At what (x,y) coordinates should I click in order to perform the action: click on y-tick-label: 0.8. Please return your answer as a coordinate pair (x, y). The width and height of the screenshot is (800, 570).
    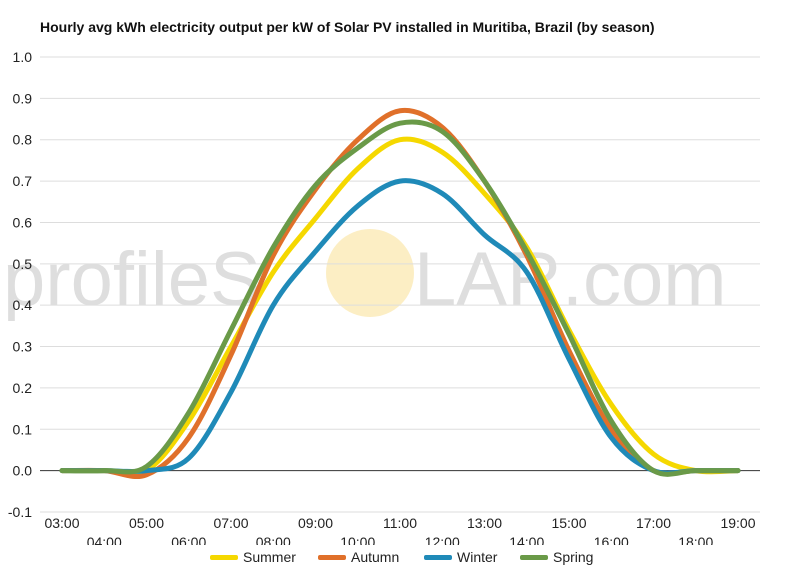
    Looking at the image, I should click on (23, 140).